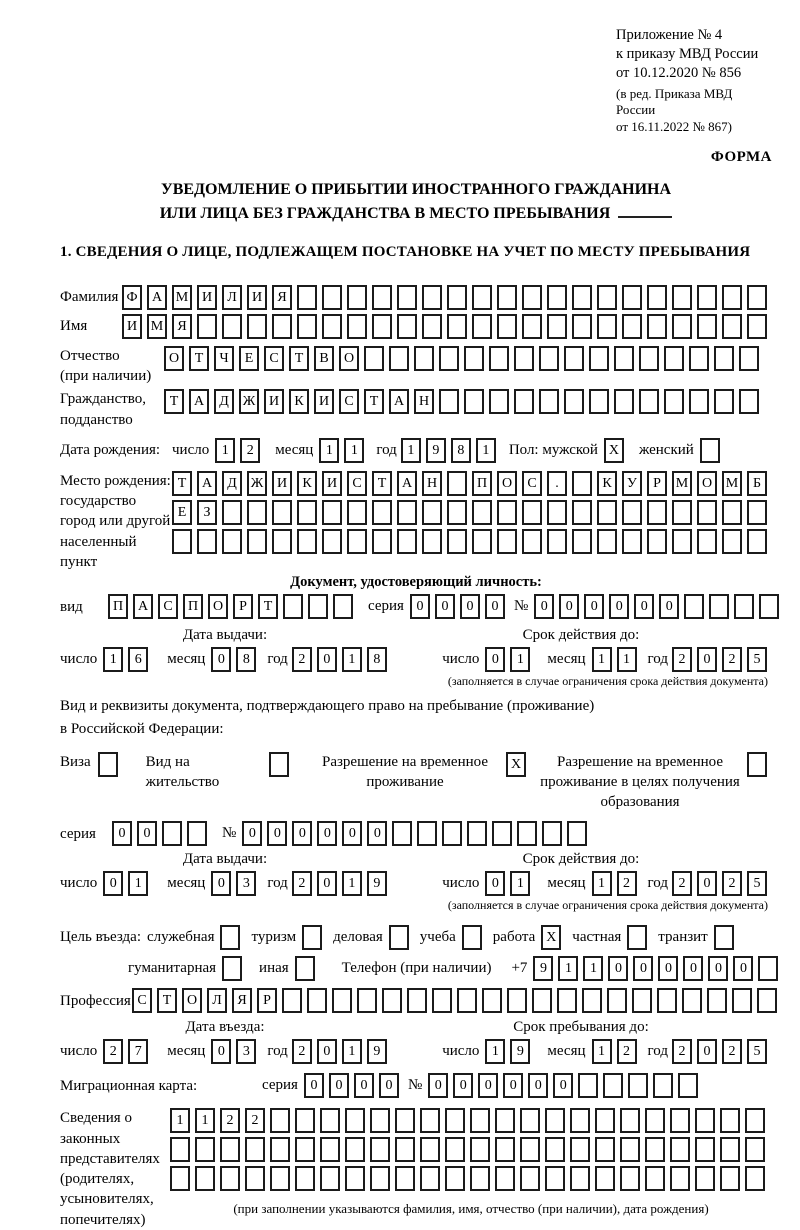 This screenshot has height=1230, width=800. What do you see at coordinates (246, 1052) in the screenshot?
I see `char-cell: 3` at bounding box center [246, 1052].